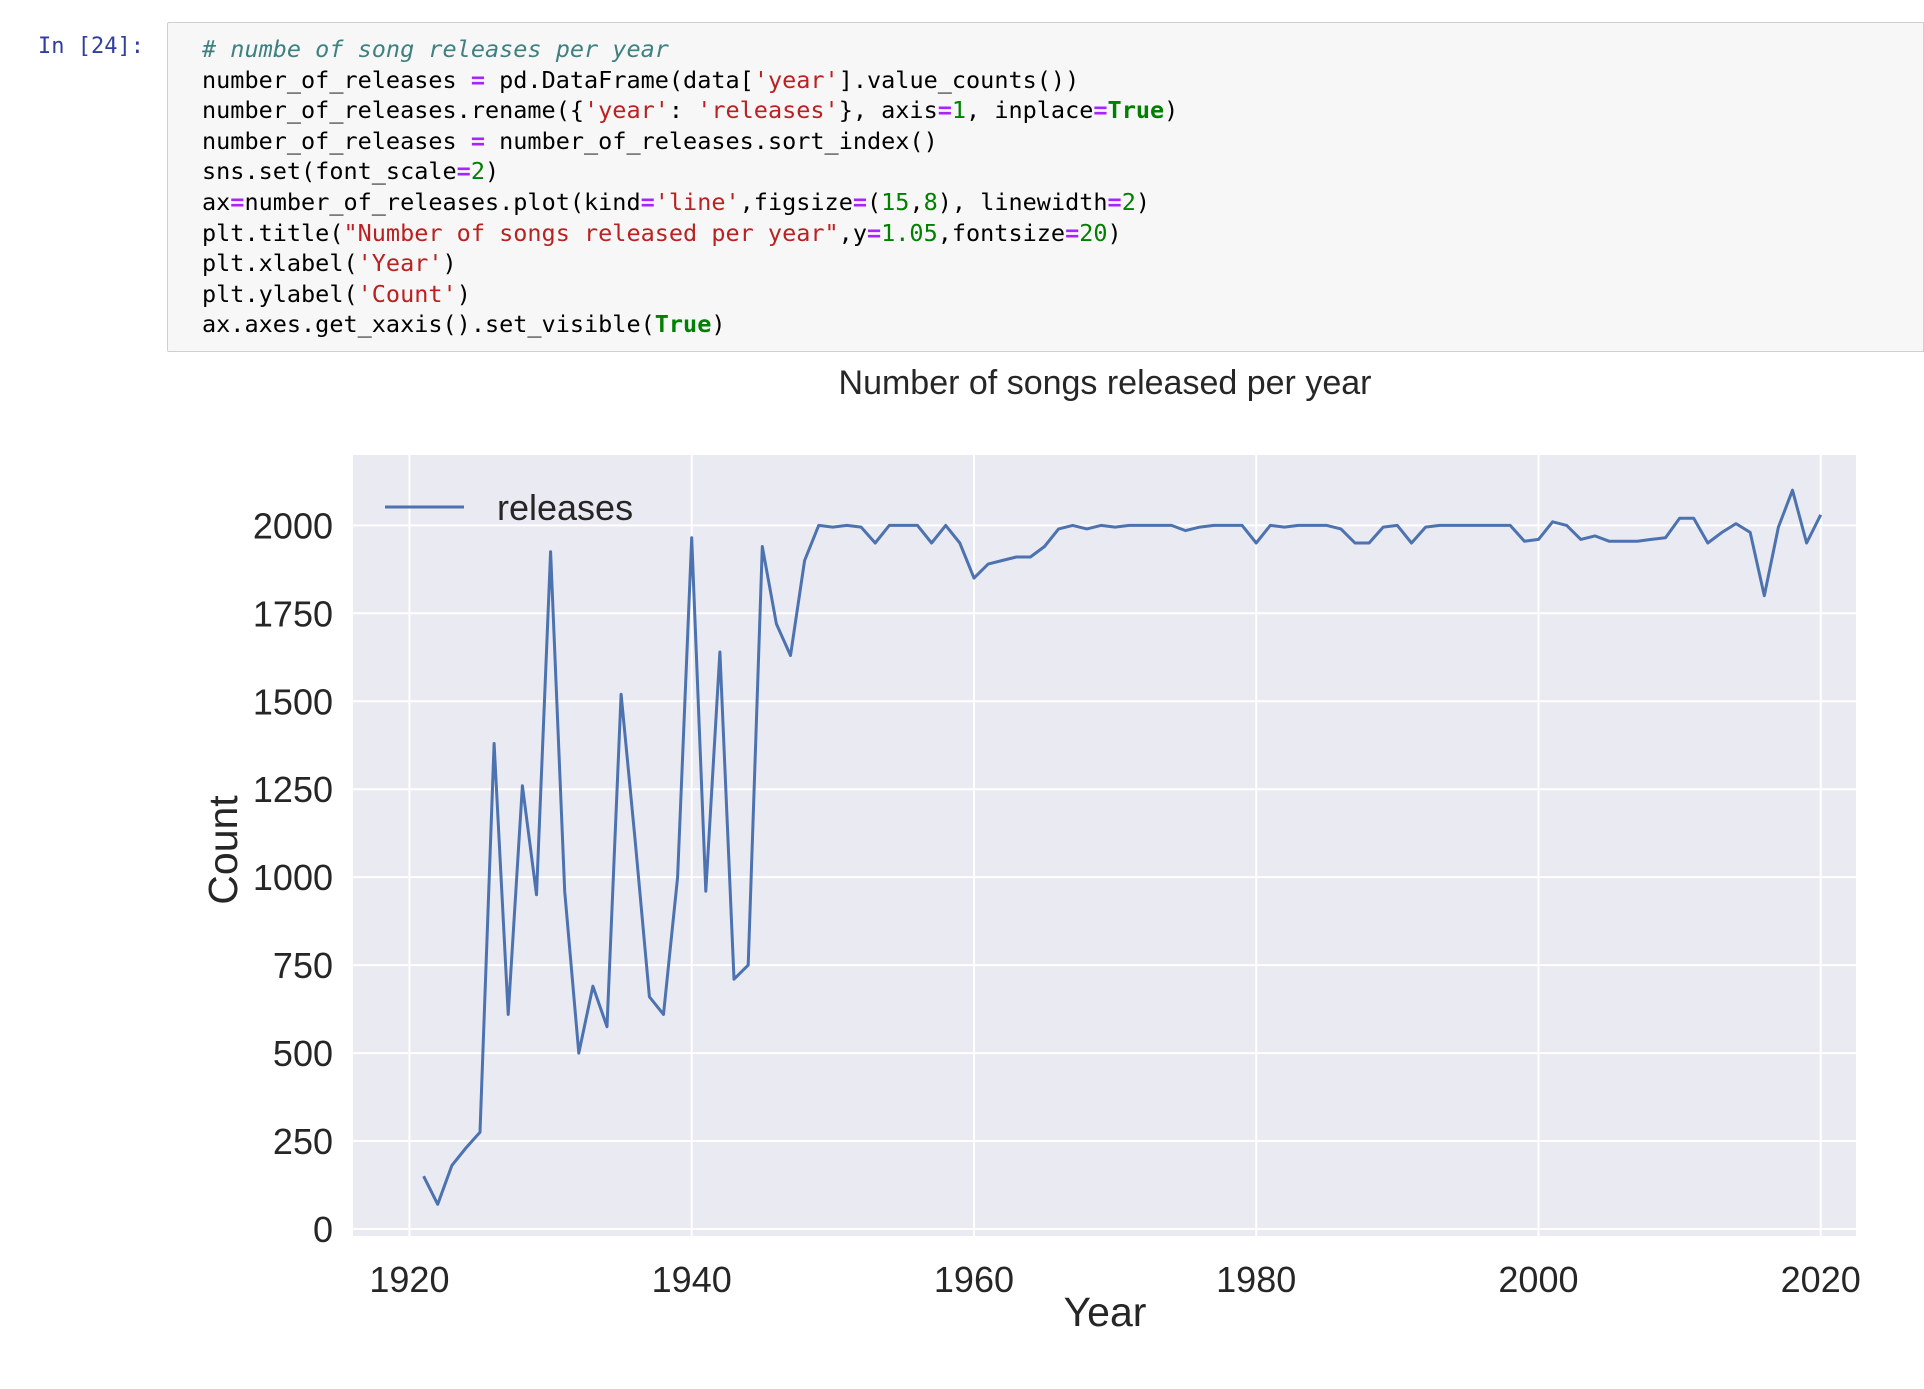 The image size is (1924, 1389). What do you see at coordinates (1105, 383) in the screenshot?
I see `chart-title: Number of songs released per year` at bounding box center [1105, 383].